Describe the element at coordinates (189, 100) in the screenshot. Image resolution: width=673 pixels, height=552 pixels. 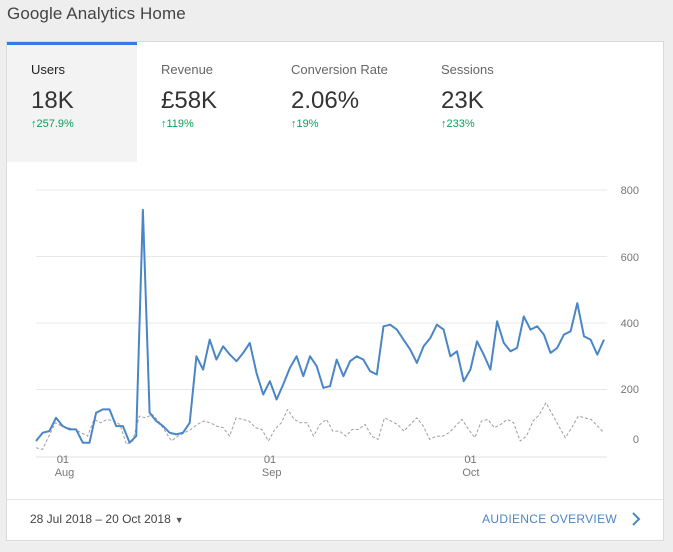
I see `metric-value: £58K` at that location.